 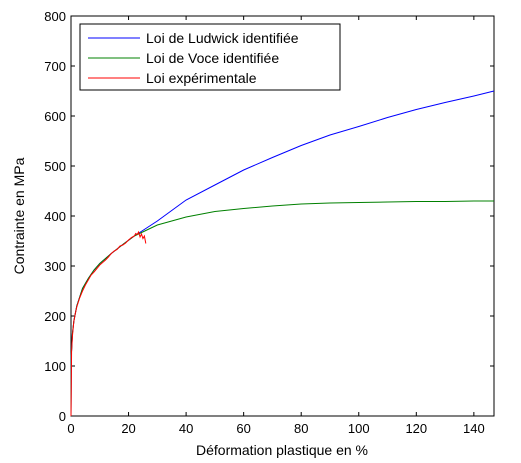 What do you see at coordinates (282, 450) in the screenshot?
I see `x-axis-label: Déformation plastique en %` at bounding box center [282, 450].